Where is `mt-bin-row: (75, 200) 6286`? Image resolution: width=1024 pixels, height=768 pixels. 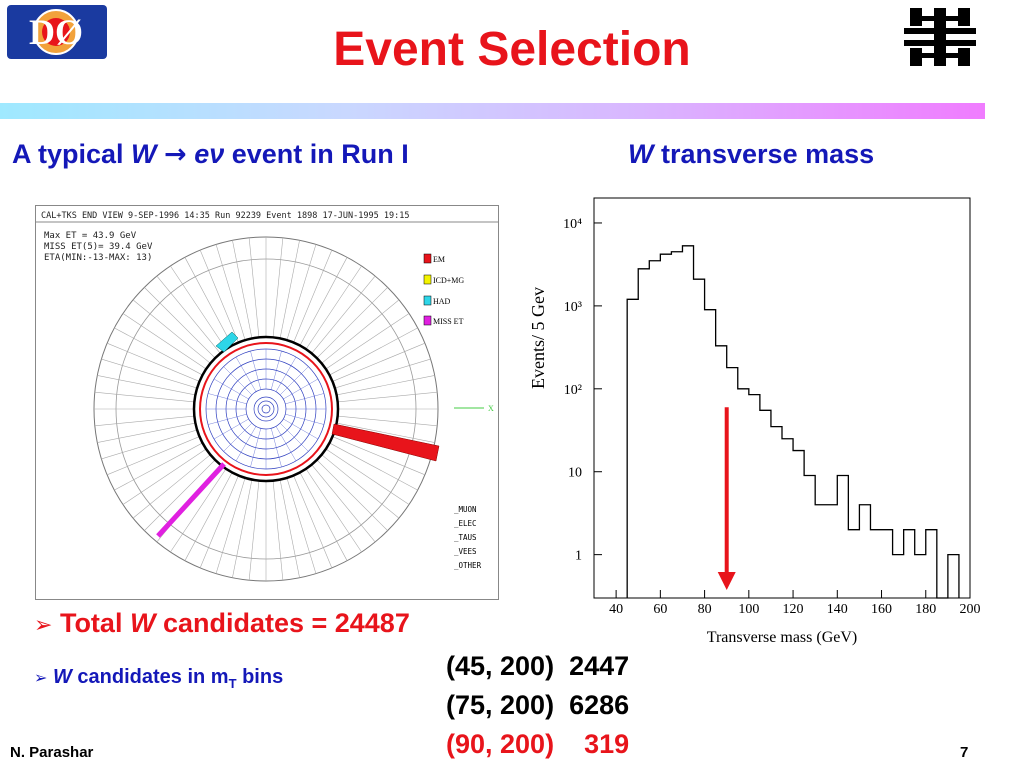
mt-bin-row: (75, 200) 6286 is located at coordinates (537, 705).